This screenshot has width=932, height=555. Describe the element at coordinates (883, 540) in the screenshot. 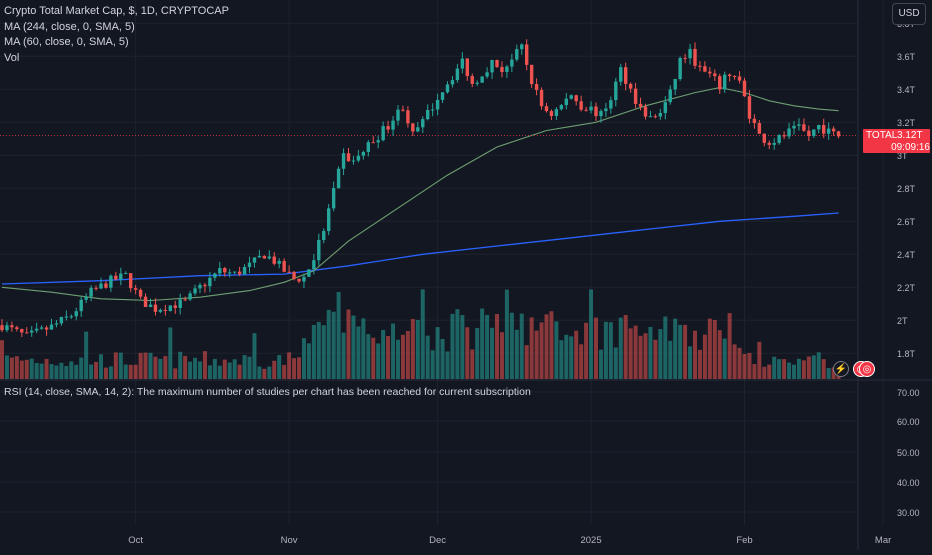

I see `time-tick-label: Mar` at that location.